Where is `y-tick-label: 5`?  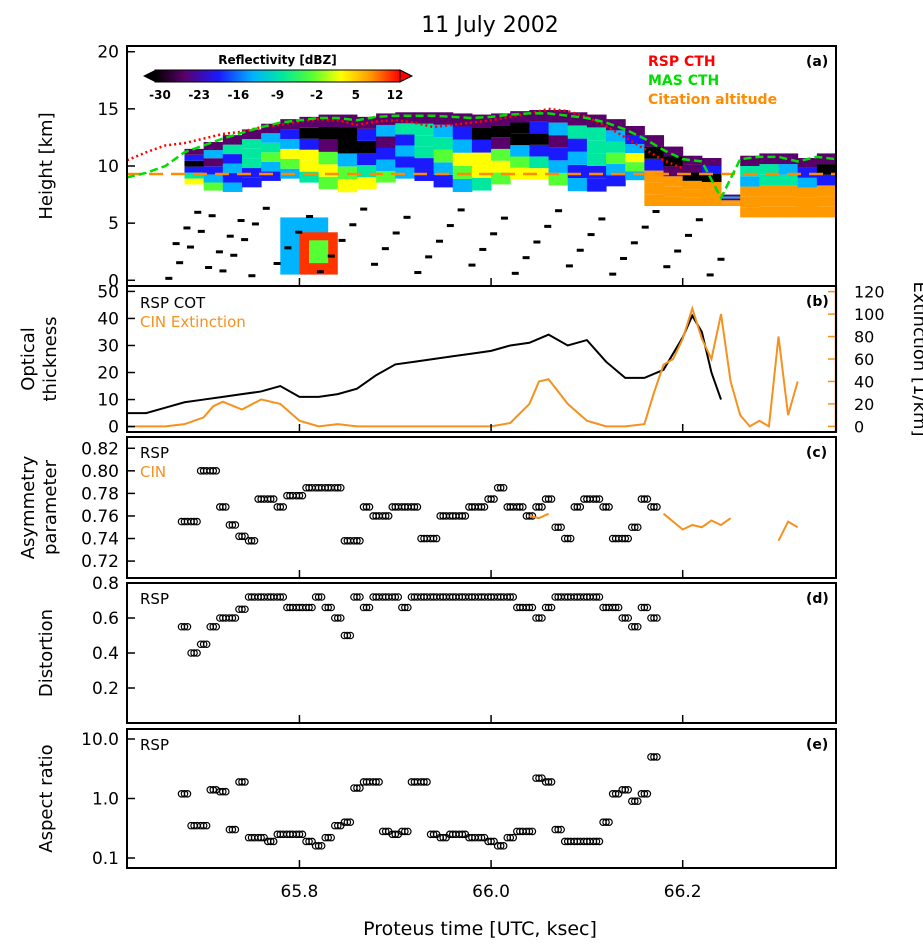
y-tick-label: 5 is located at coordinates (113, 224).